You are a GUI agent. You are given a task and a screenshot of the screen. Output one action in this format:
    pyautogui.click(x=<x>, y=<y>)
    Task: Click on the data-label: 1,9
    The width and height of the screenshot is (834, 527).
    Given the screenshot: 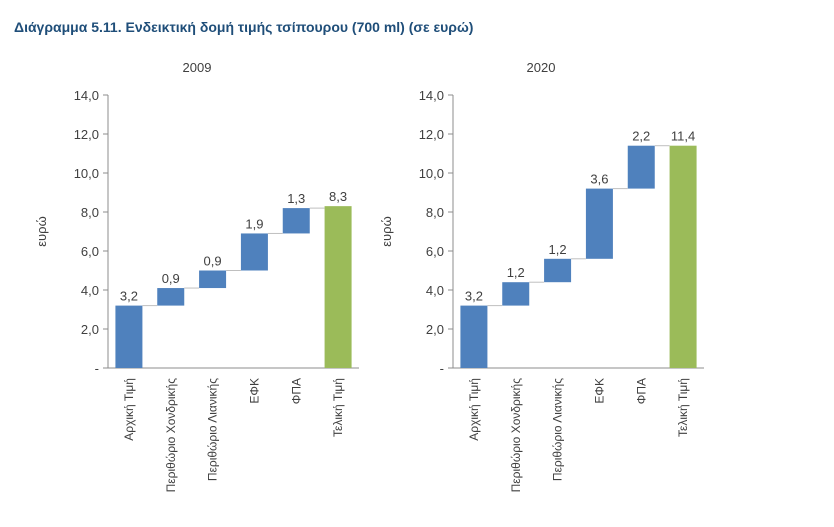 What is the action you would take?
    pyautogui.click(x=254, y=223)
    